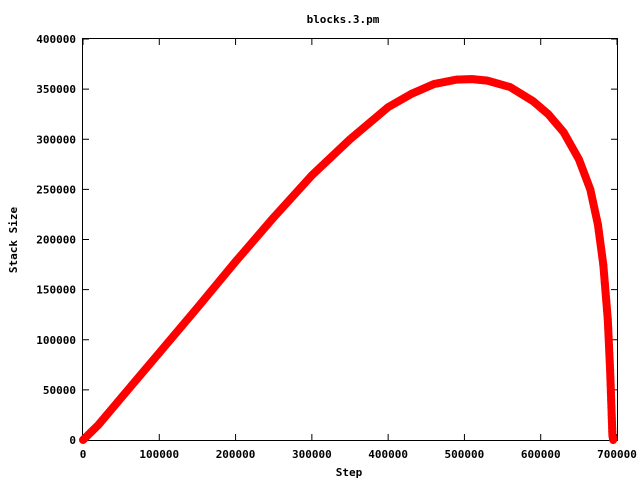 The width and height of the screenshot is (640, 480). Describe the element at coordinates (56, 39) in the screenshot. I see `y-tick-label: 400000` at that location.